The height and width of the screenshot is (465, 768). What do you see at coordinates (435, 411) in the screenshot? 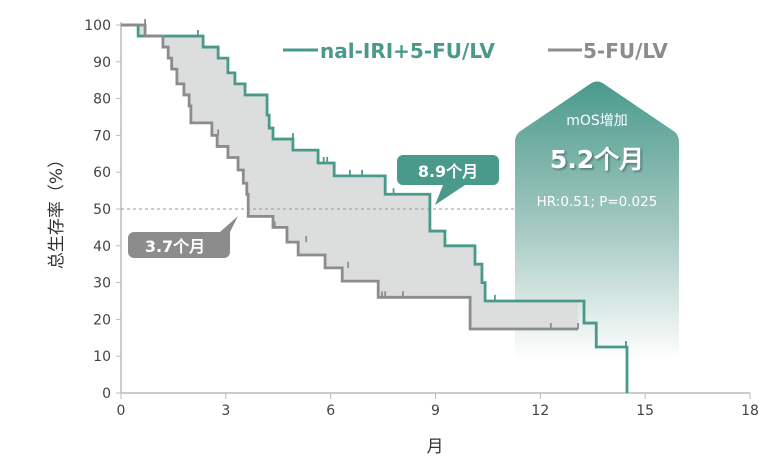
I see `x-tick-label: 9` at bounding box center [435, 411].